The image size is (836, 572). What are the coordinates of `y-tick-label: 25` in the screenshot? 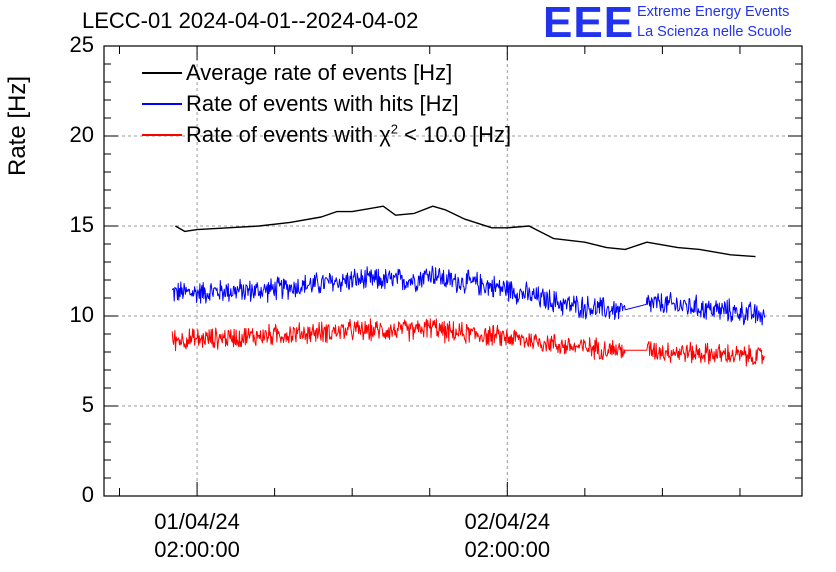 It's located at (81, 44).